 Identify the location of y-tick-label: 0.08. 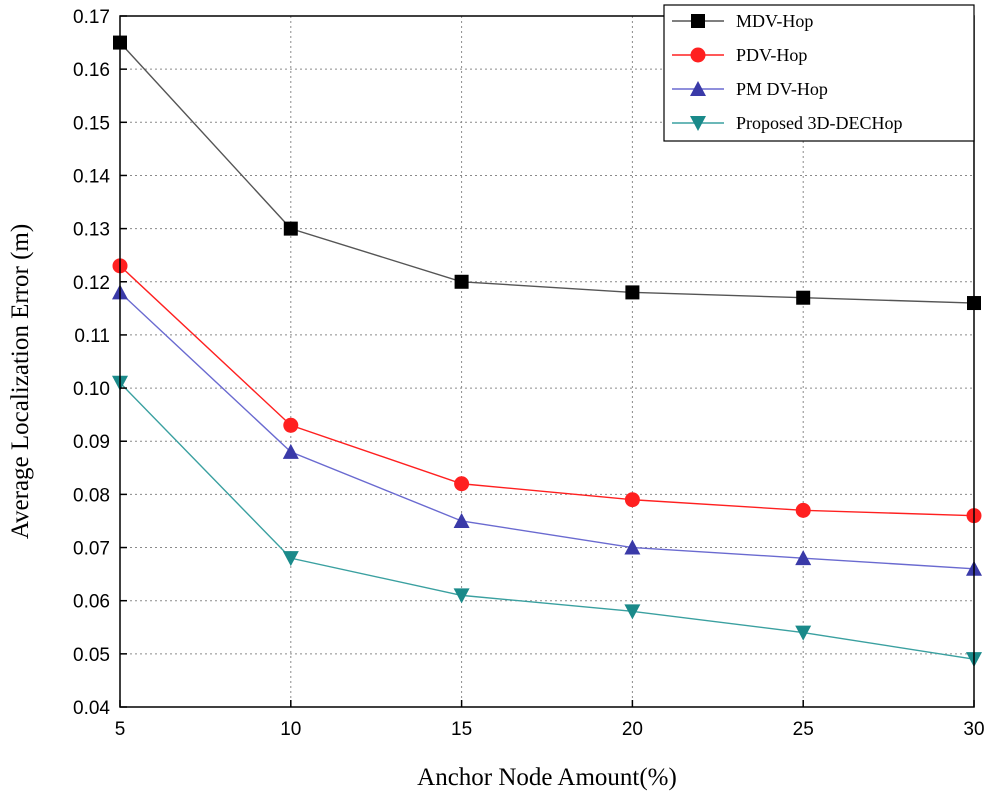
(91, 495).